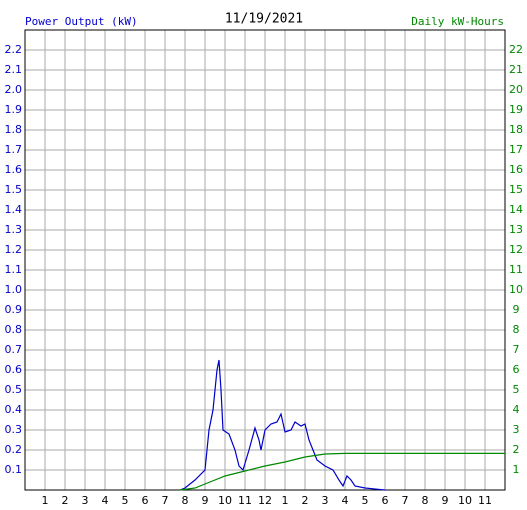  What do you see at coordinates (516, 369) in the screenshot?
I see `y2-tick-label: 6` at bounding box center [516, 369].